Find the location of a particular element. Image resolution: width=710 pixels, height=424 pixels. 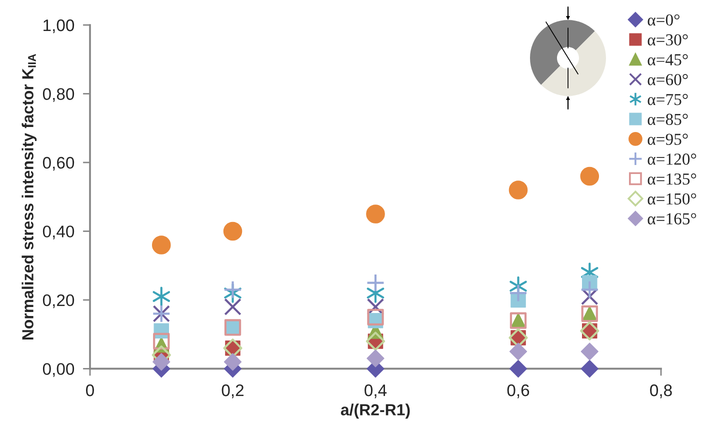

legend-label: α=135° is located at coordinates (672, 179).